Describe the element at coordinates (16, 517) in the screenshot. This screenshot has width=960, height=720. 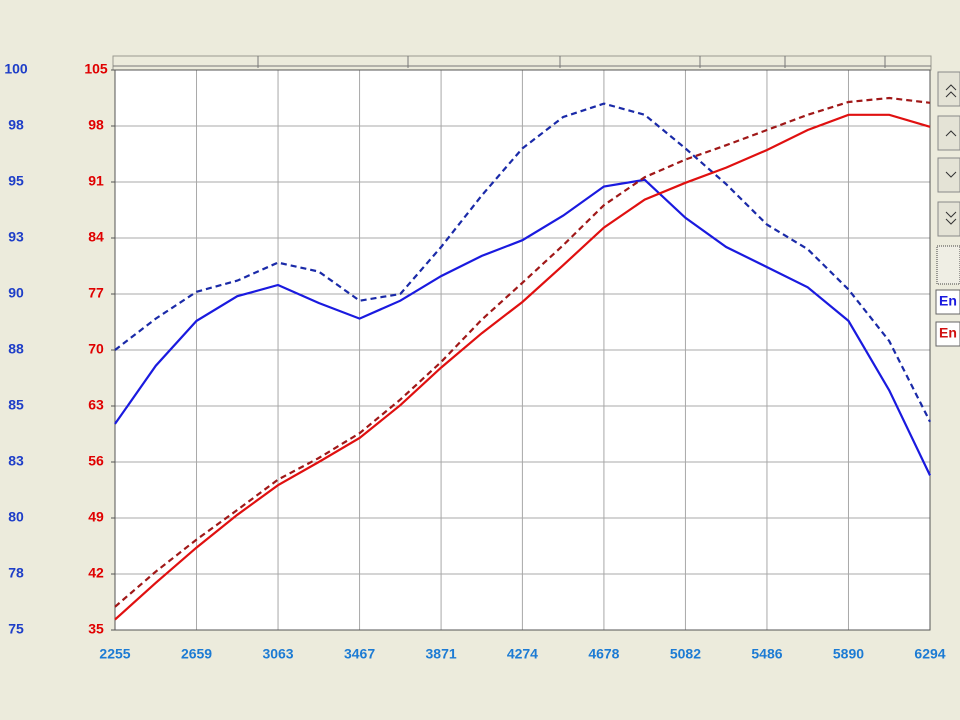
I see `y-tick-label: 80` at that location.